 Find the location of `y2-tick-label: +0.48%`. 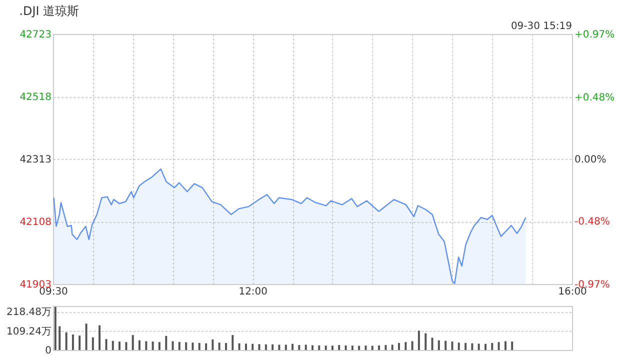

y2-tick-label: +0.48% is located at coordinates (594, 98).